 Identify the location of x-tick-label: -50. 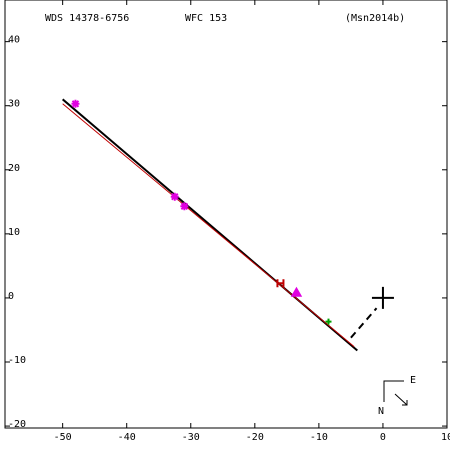
(63, 437).